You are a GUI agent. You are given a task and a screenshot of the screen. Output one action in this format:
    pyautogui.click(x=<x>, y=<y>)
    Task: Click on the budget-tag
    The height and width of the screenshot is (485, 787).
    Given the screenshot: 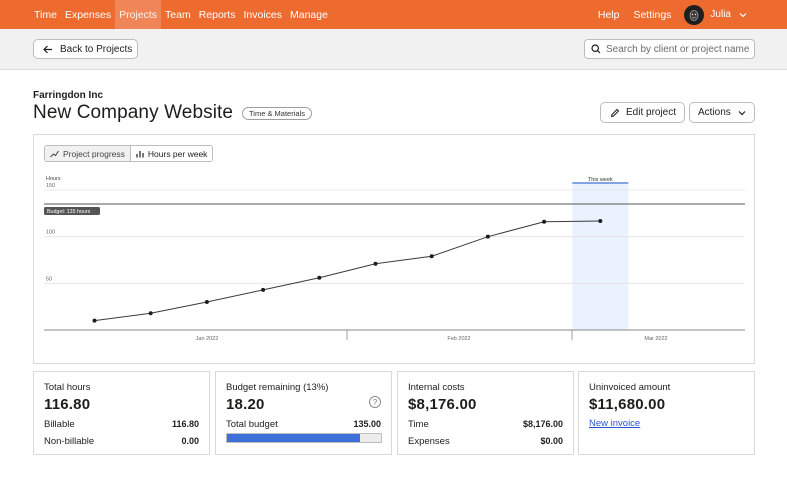 What is the action you would take?
    pyautogui.click(x=72, y=211)
    